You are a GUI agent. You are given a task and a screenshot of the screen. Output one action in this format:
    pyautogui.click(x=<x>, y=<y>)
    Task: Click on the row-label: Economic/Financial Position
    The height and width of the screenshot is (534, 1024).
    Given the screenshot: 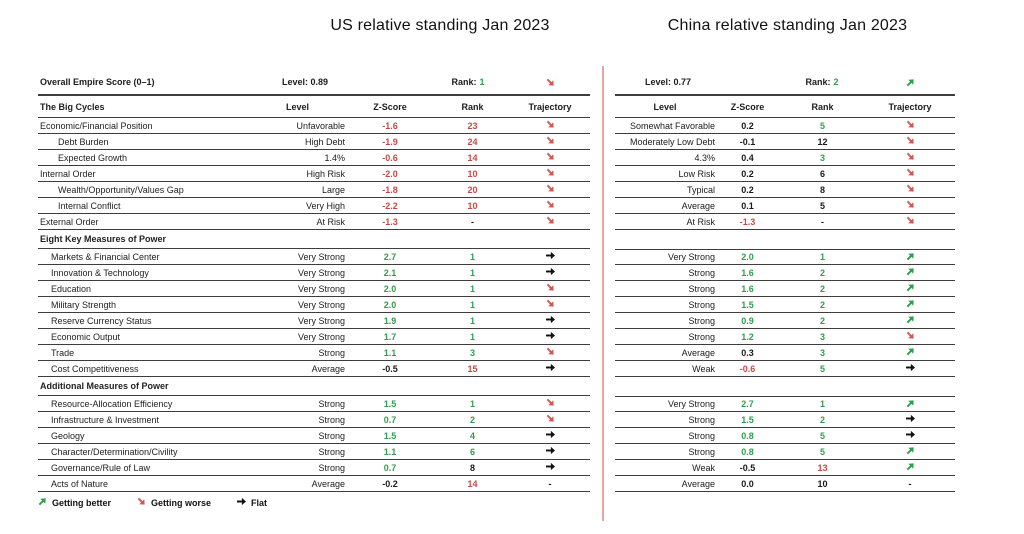 What is the action you would take?
    pyautogui.click(x=96, y=125)
    